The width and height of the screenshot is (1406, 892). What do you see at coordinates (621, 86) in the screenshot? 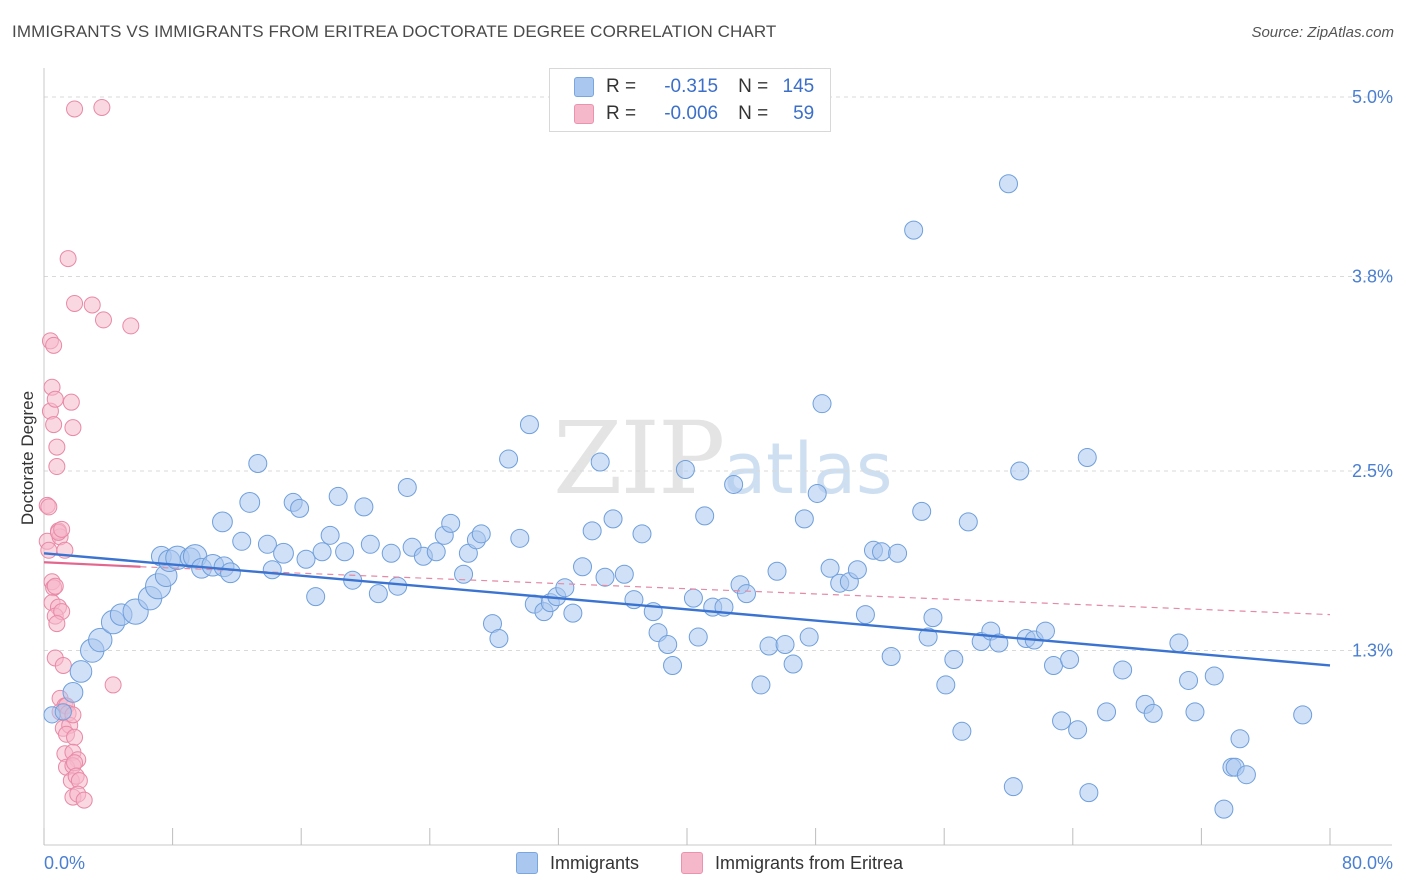
I see `legend-r-label: R =` at bounding box center [621, 86].